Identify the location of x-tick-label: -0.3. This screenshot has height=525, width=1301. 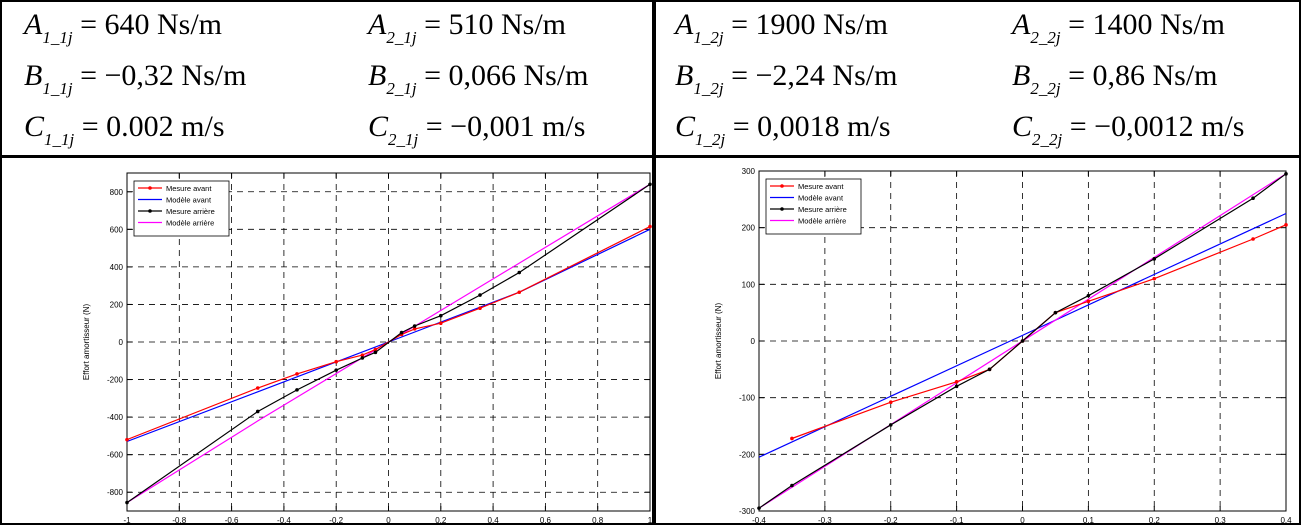
(825, 519).